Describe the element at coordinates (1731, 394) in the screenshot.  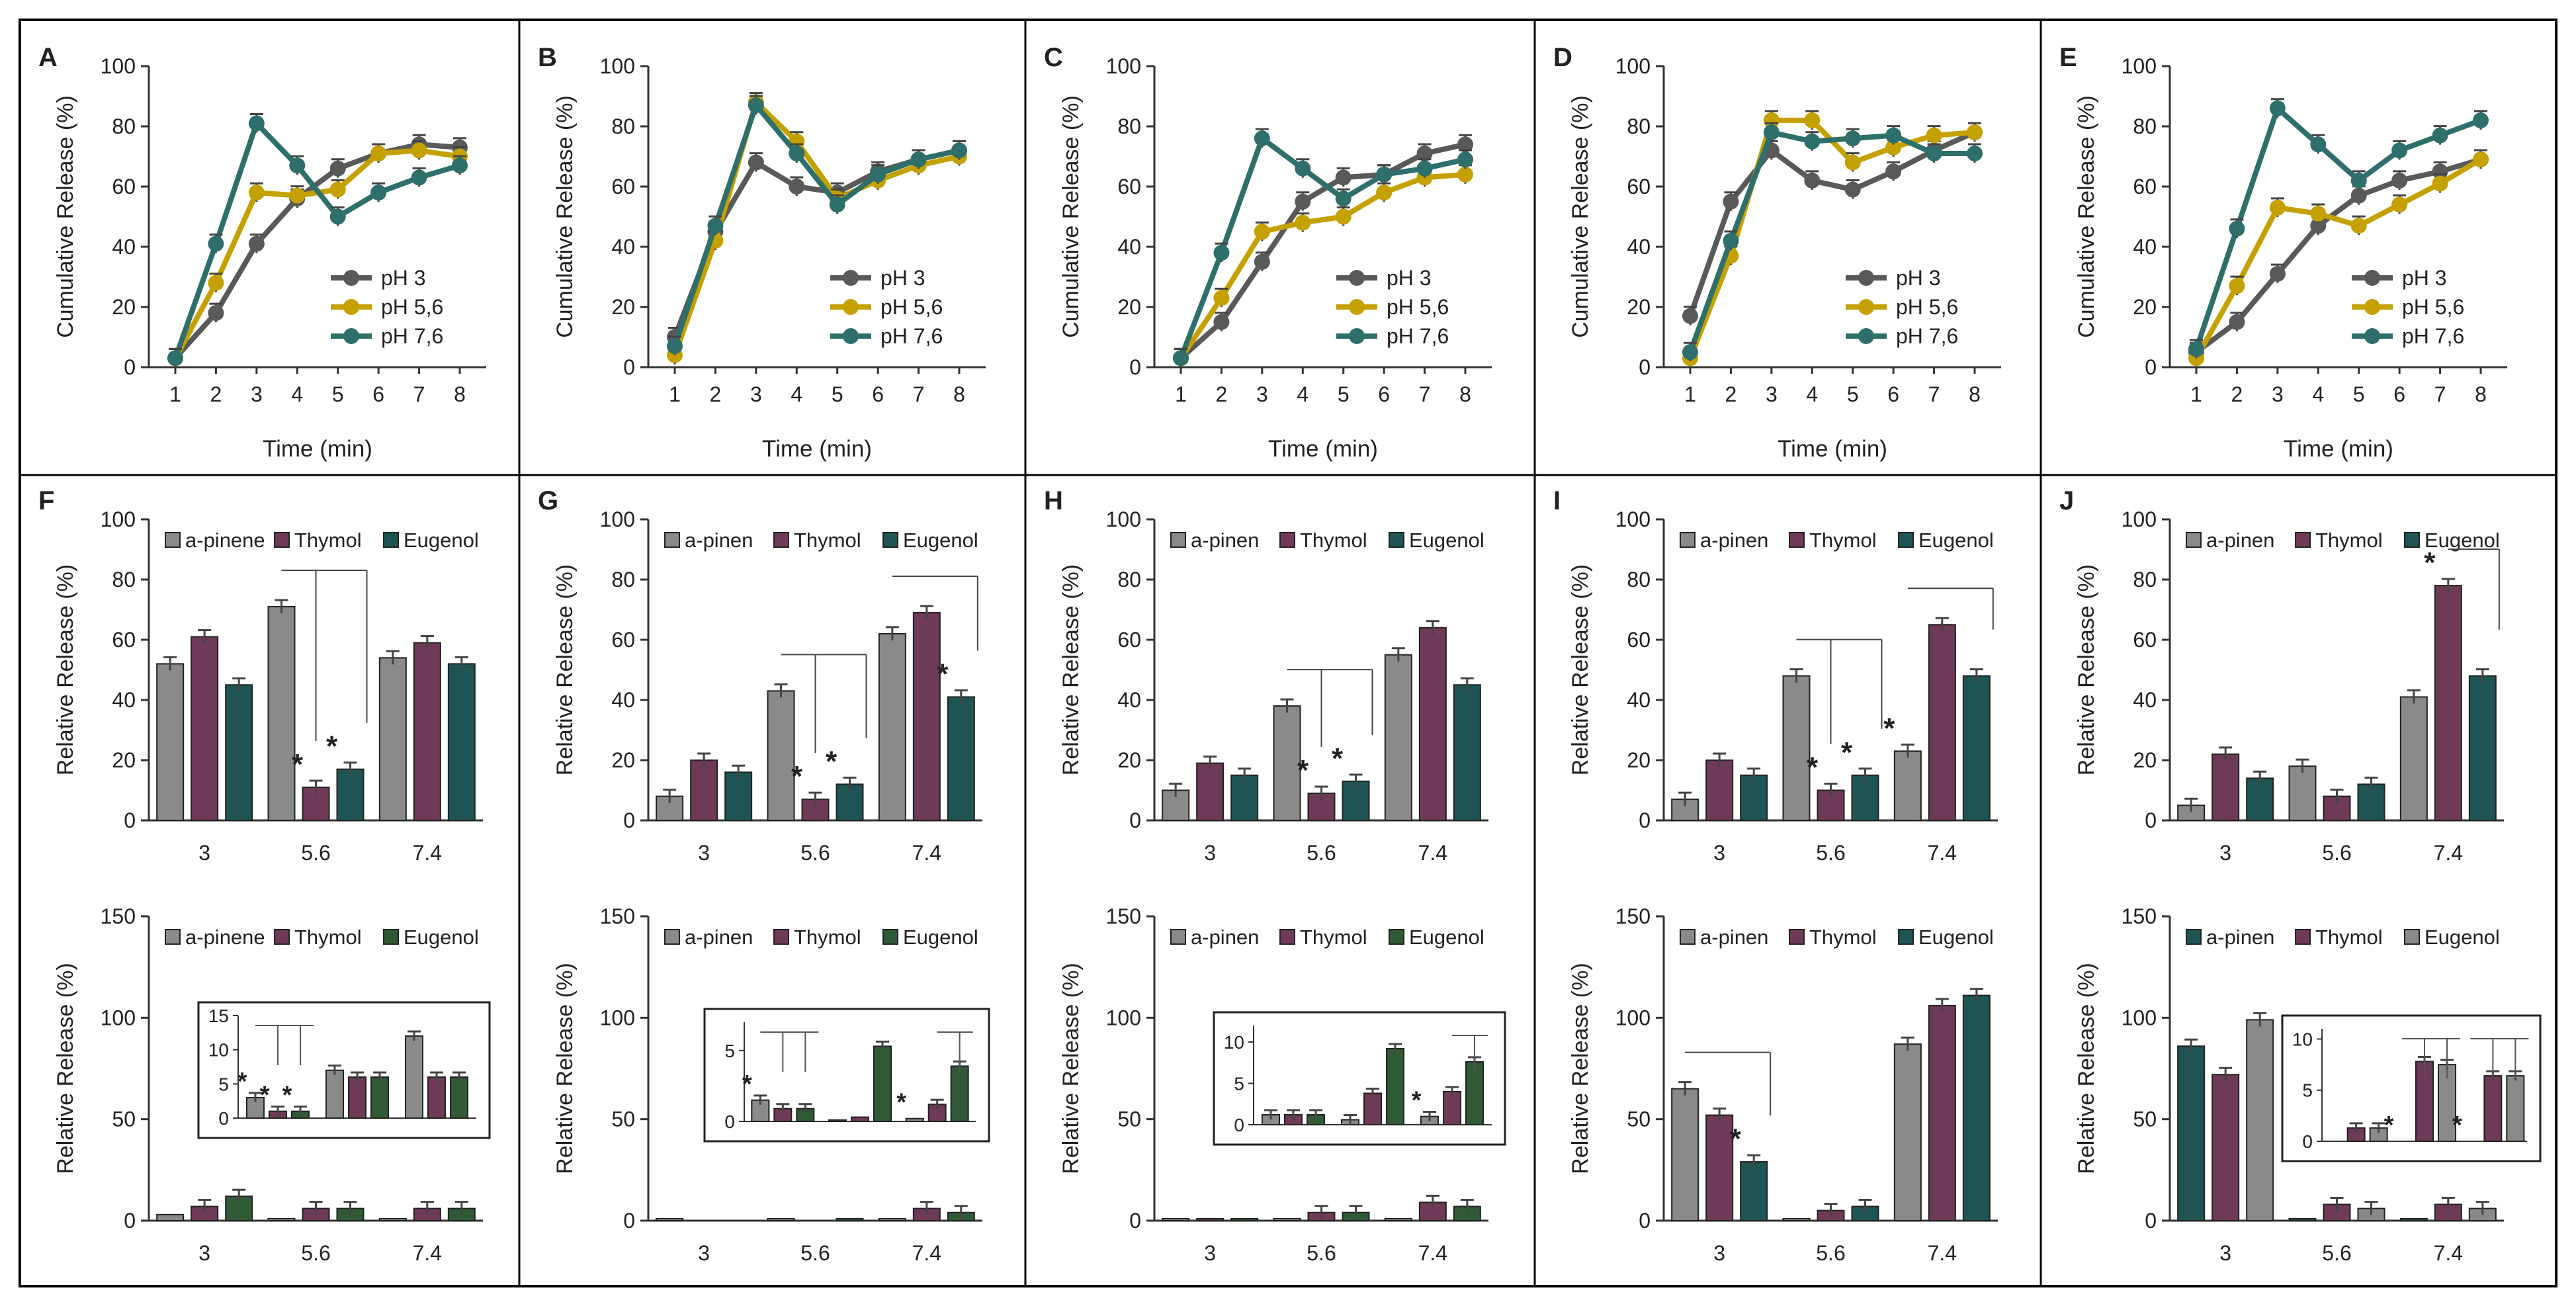
I see `x-tick-label: 2` at that location.